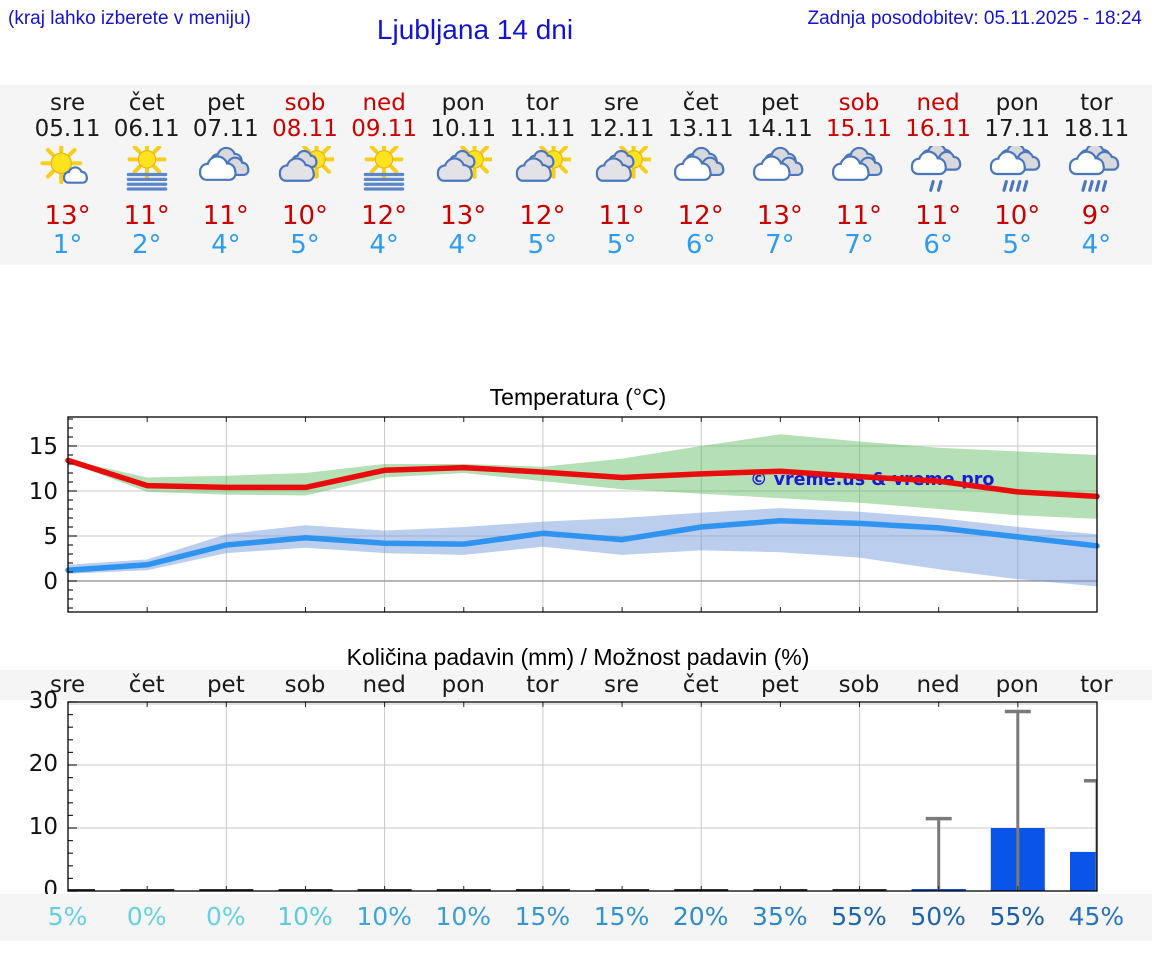  What do you see at coordinates (475, 29) in the screenshot?
I see `page-title: Ljubljana 14 dni` at bounding box center [475, 29].